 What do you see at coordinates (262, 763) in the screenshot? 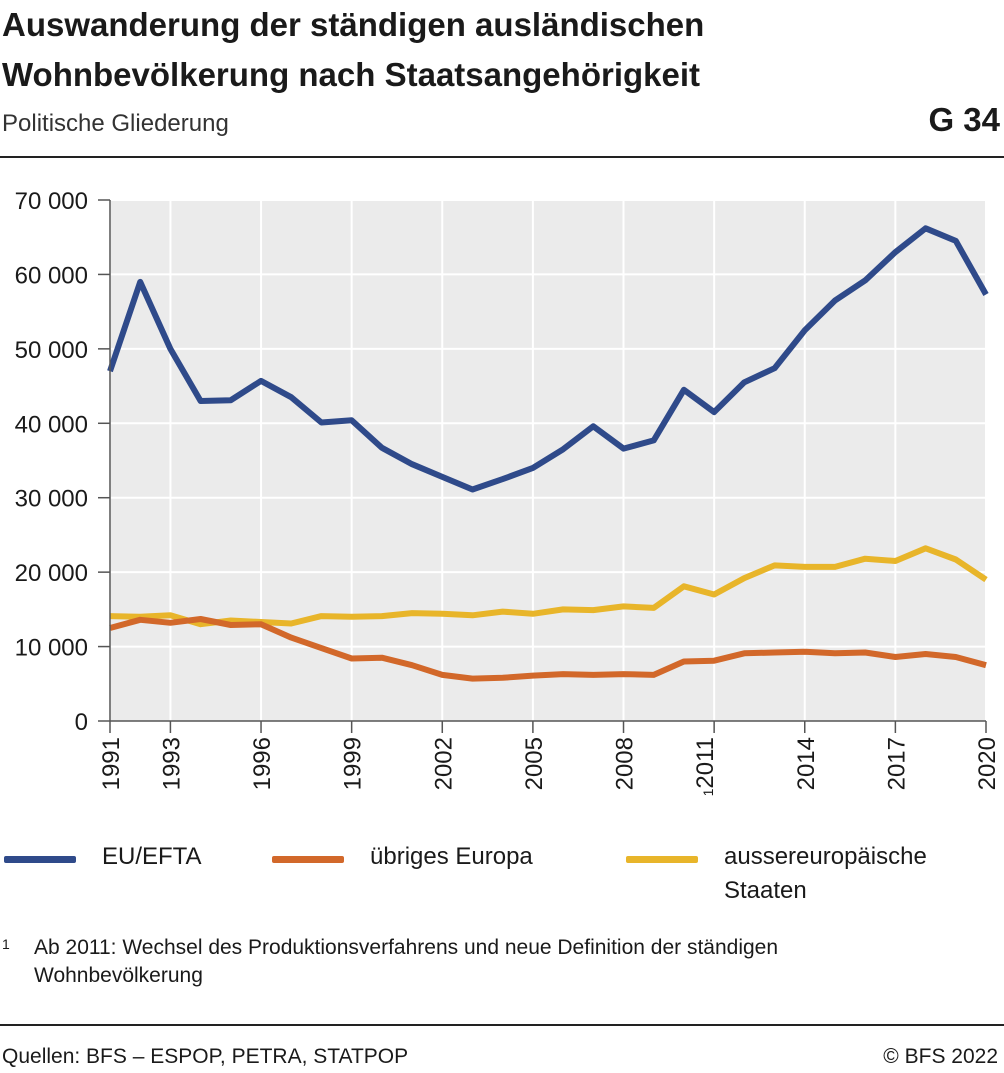
I see `x-tick-label: 1996` at bounding box center [262, 763].